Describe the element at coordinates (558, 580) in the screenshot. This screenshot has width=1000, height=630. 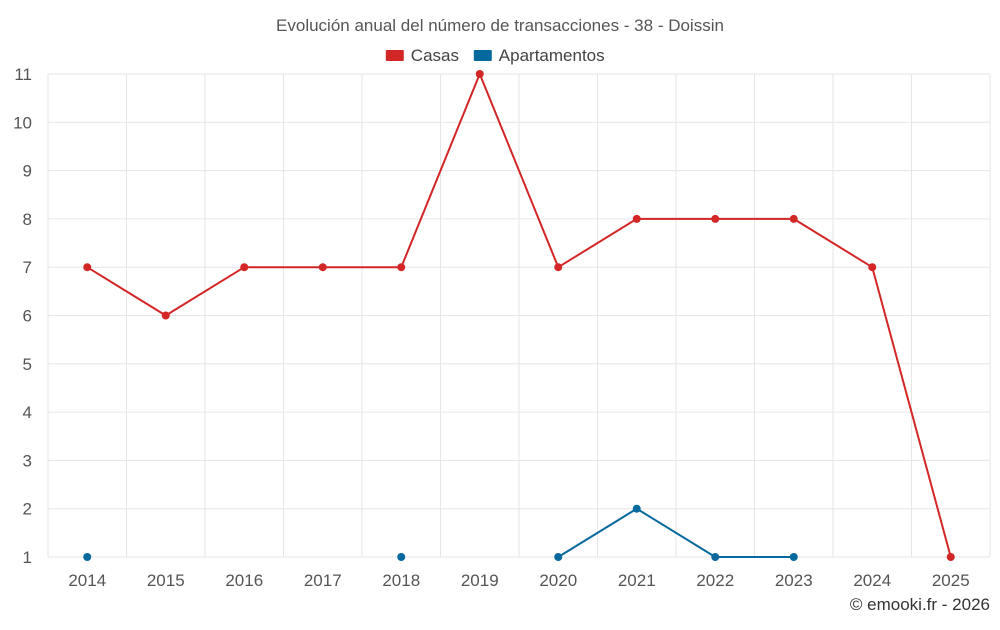
I see `x-tick-label: 2020` at that location.